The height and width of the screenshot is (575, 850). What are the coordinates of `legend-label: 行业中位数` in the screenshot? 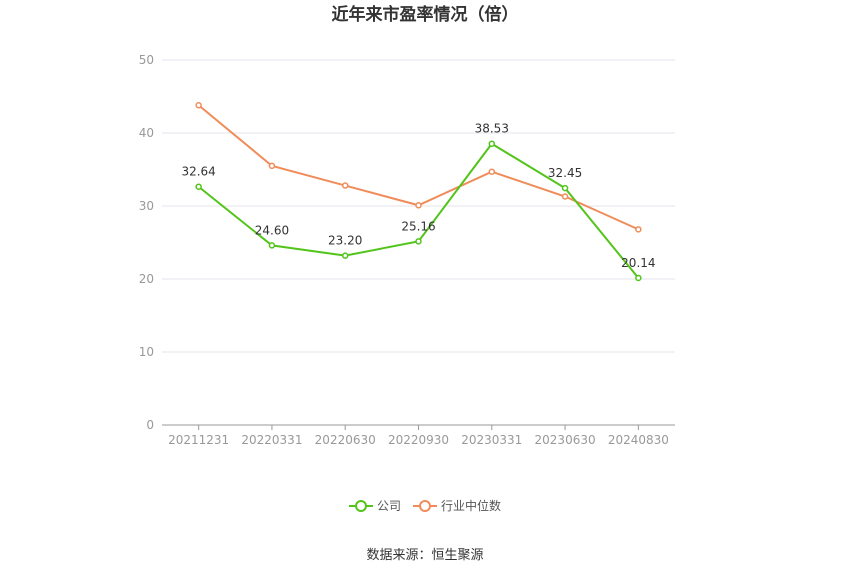 It's located at (471, 505).